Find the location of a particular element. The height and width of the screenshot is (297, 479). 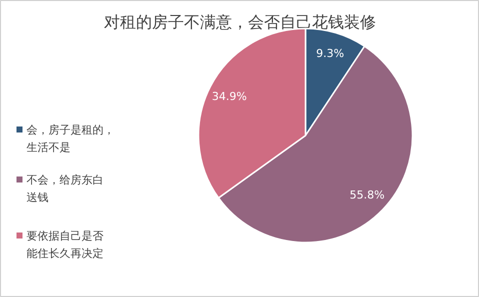

chart-title: 对租的房子不满意，会否自己花钱装修 is located at coordinates (240, 22).